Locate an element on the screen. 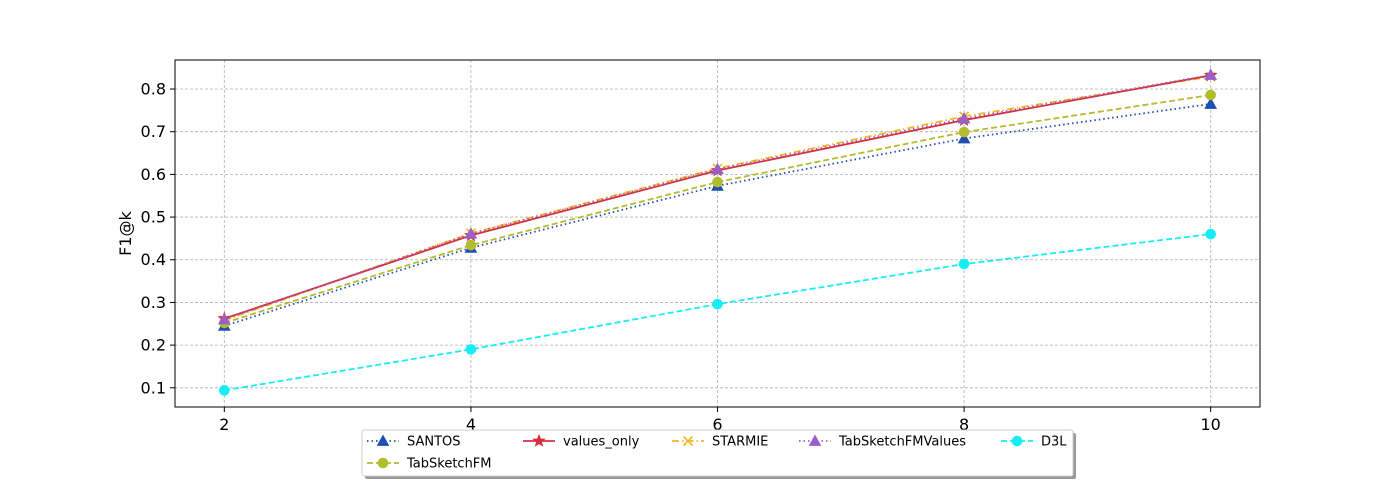 The image size is (1400, 500). legend-entry-D3L: D3L is located at coordinates (1034, 442).